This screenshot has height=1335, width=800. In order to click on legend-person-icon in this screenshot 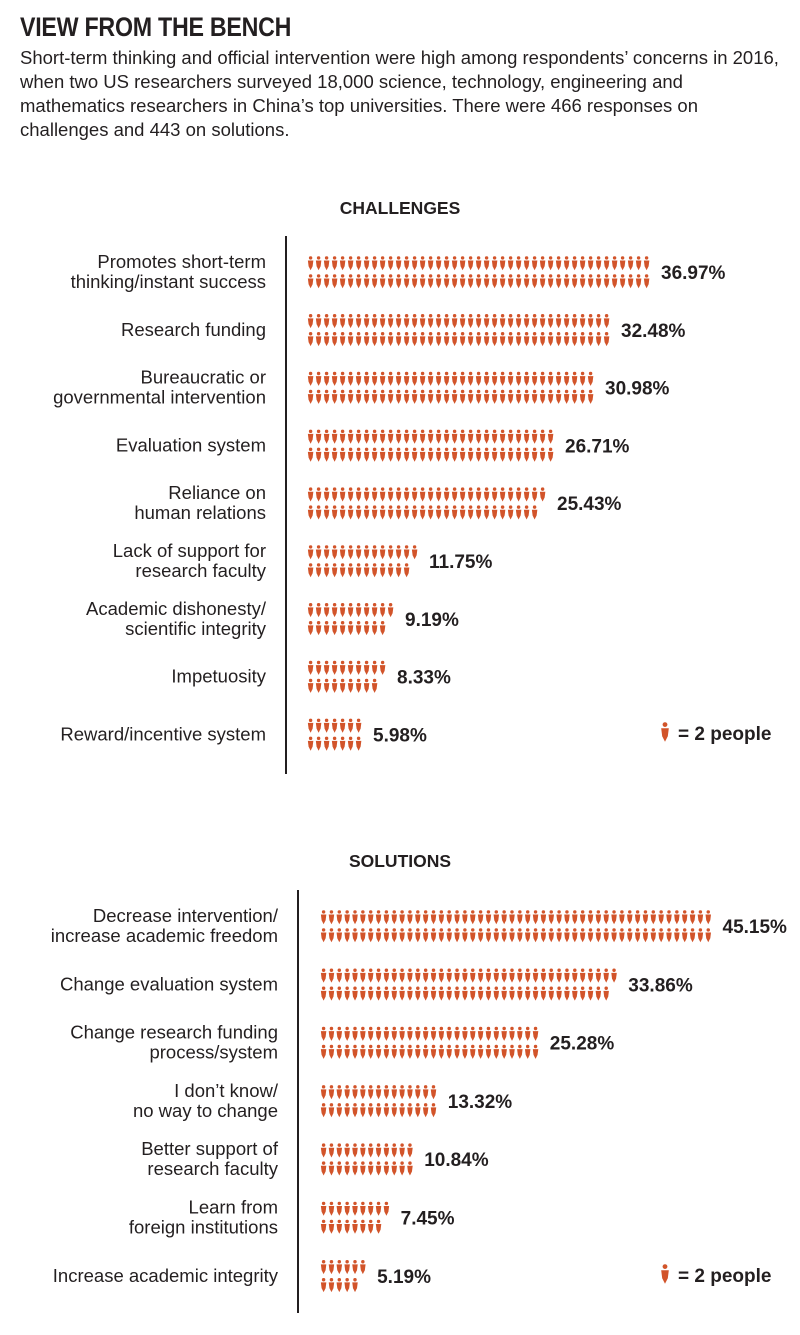, I will do `click(665, 1274)`.